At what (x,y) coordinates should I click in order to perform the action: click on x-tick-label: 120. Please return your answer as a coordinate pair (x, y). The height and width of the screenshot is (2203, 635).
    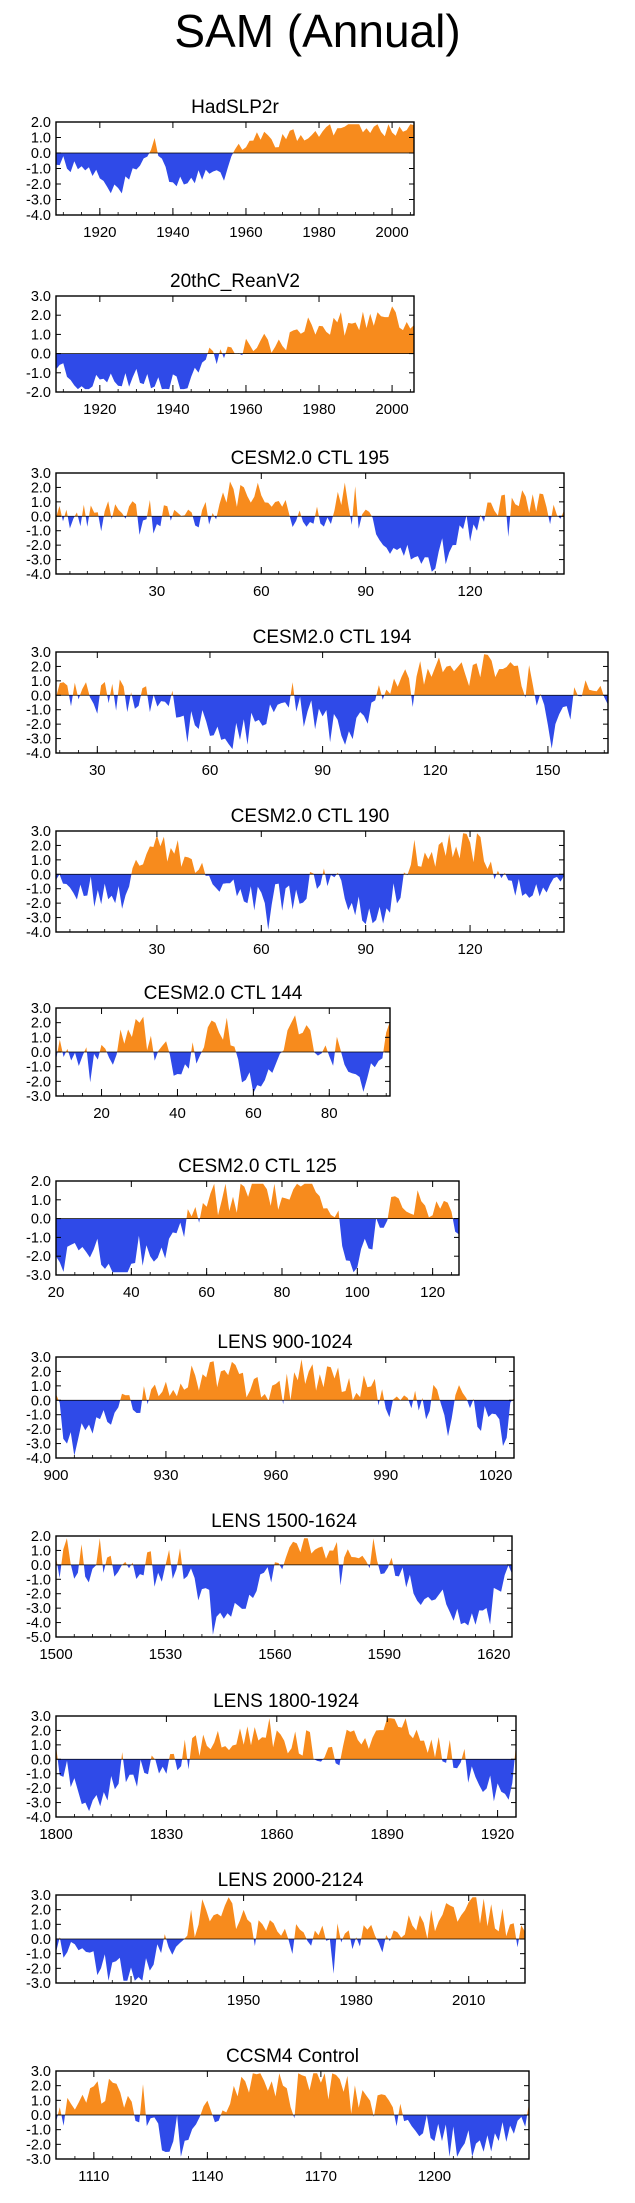
    Looking at the image, I should click on (470, 949).